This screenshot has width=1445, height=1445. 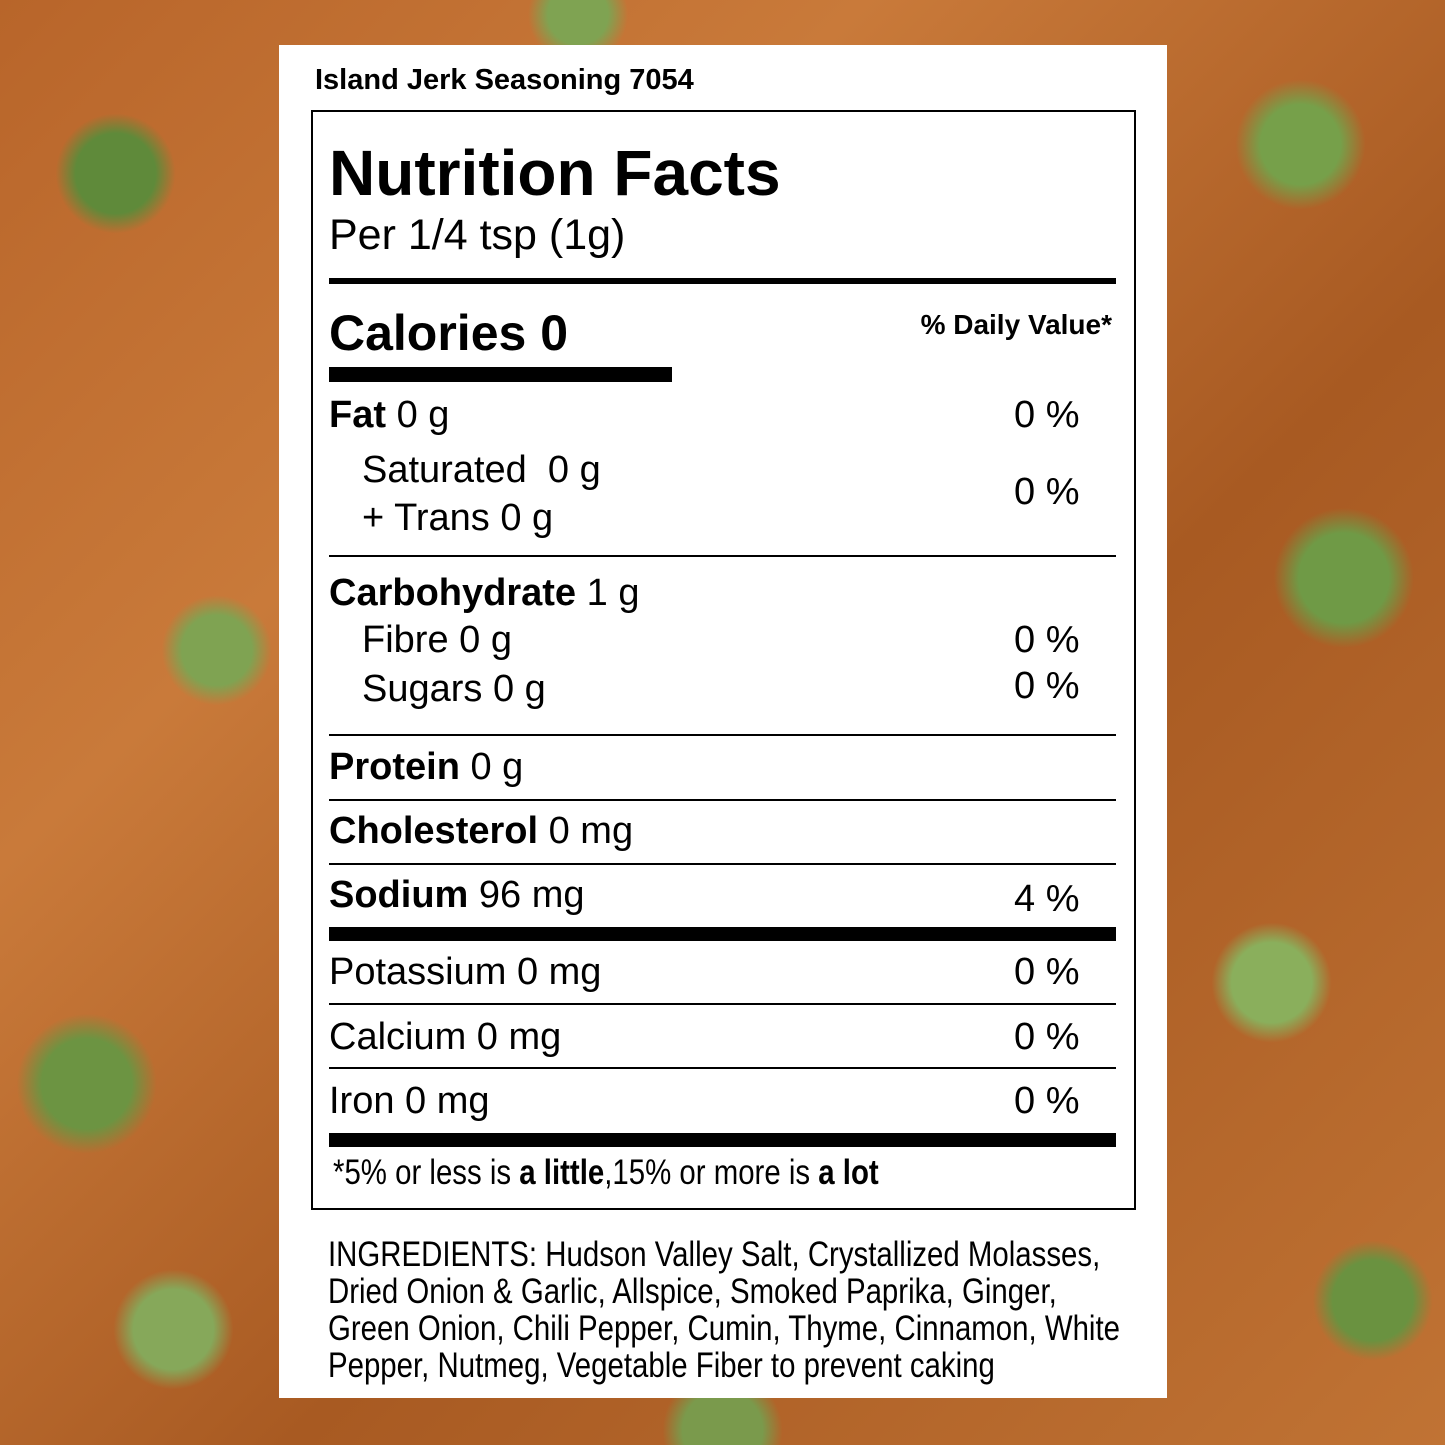 I want to click on nutrition-facts-heading: Nutrition Facts, so click(x=555, y=173).